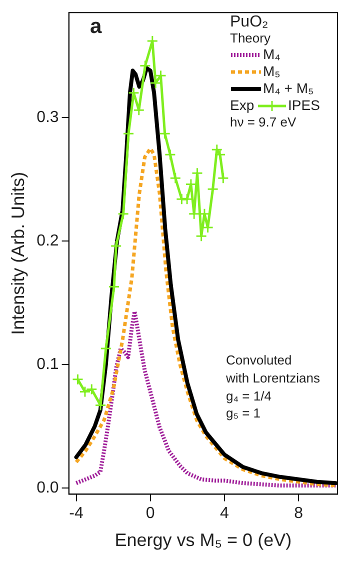 The height and width of the screenshot is (562, 344). Describe the element at coordinates (96, 26) in the screenshot. I see `annotation: a` at that location.